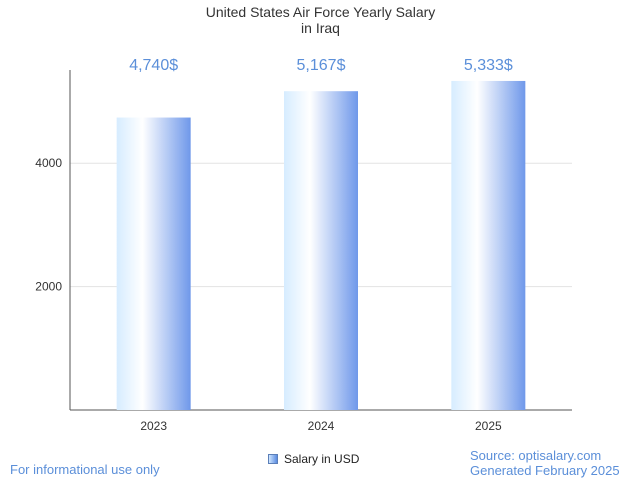  Describe the element at coordinates (320, 12) in the screenshot. I see `chart-title-line-1: United States Air Force Yearly Salary` at that location.